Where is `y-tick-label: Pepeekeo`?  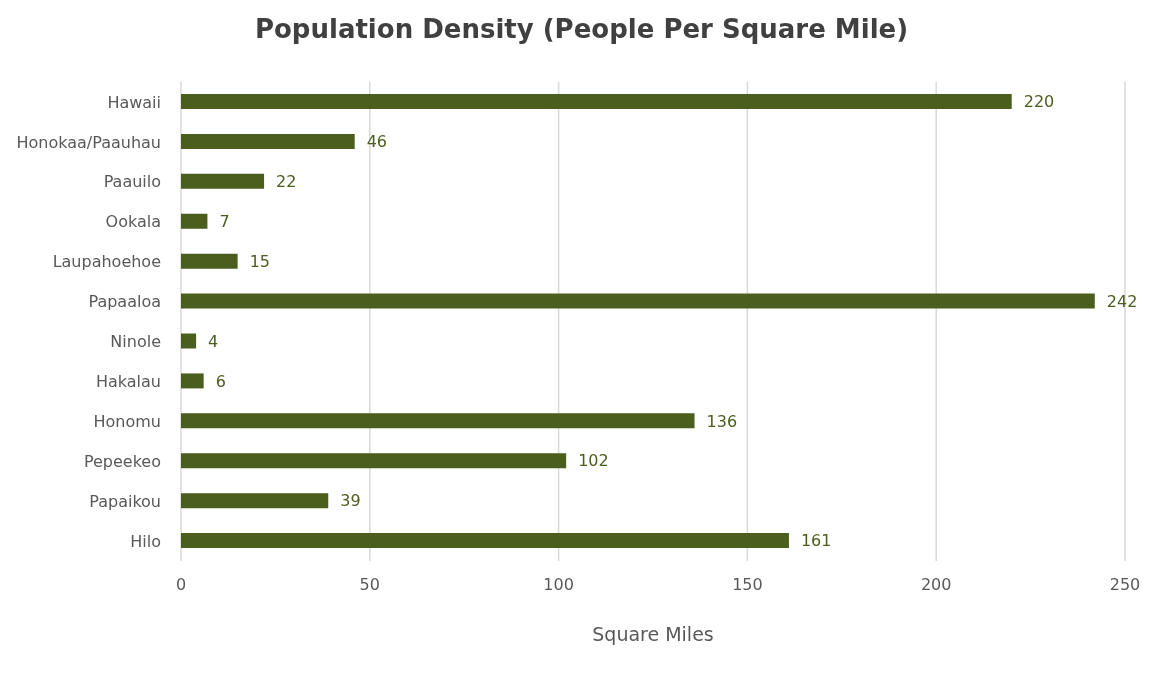 y-tick-label: Pepeekeo is located at coordinates (122, 461).